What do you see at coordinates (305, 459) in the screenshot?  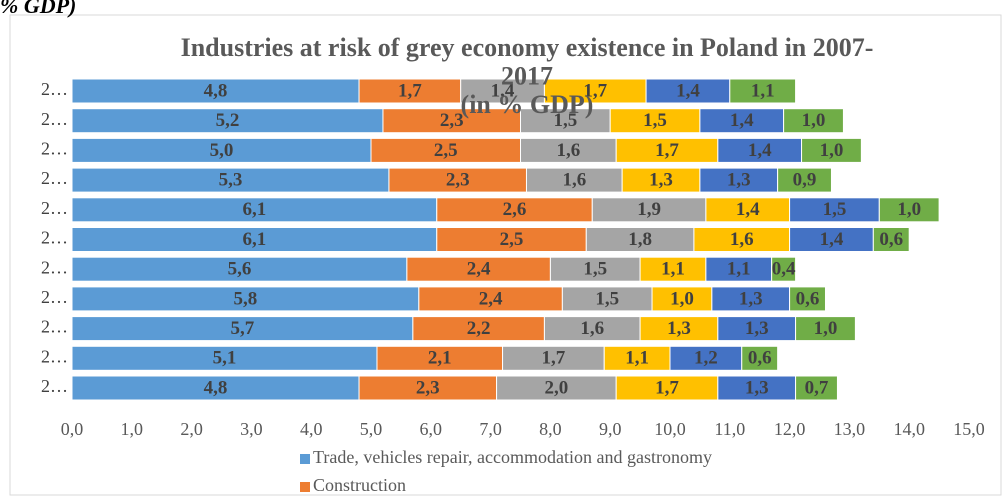 I see `legend-swatch` at bounding box center [305, 459].